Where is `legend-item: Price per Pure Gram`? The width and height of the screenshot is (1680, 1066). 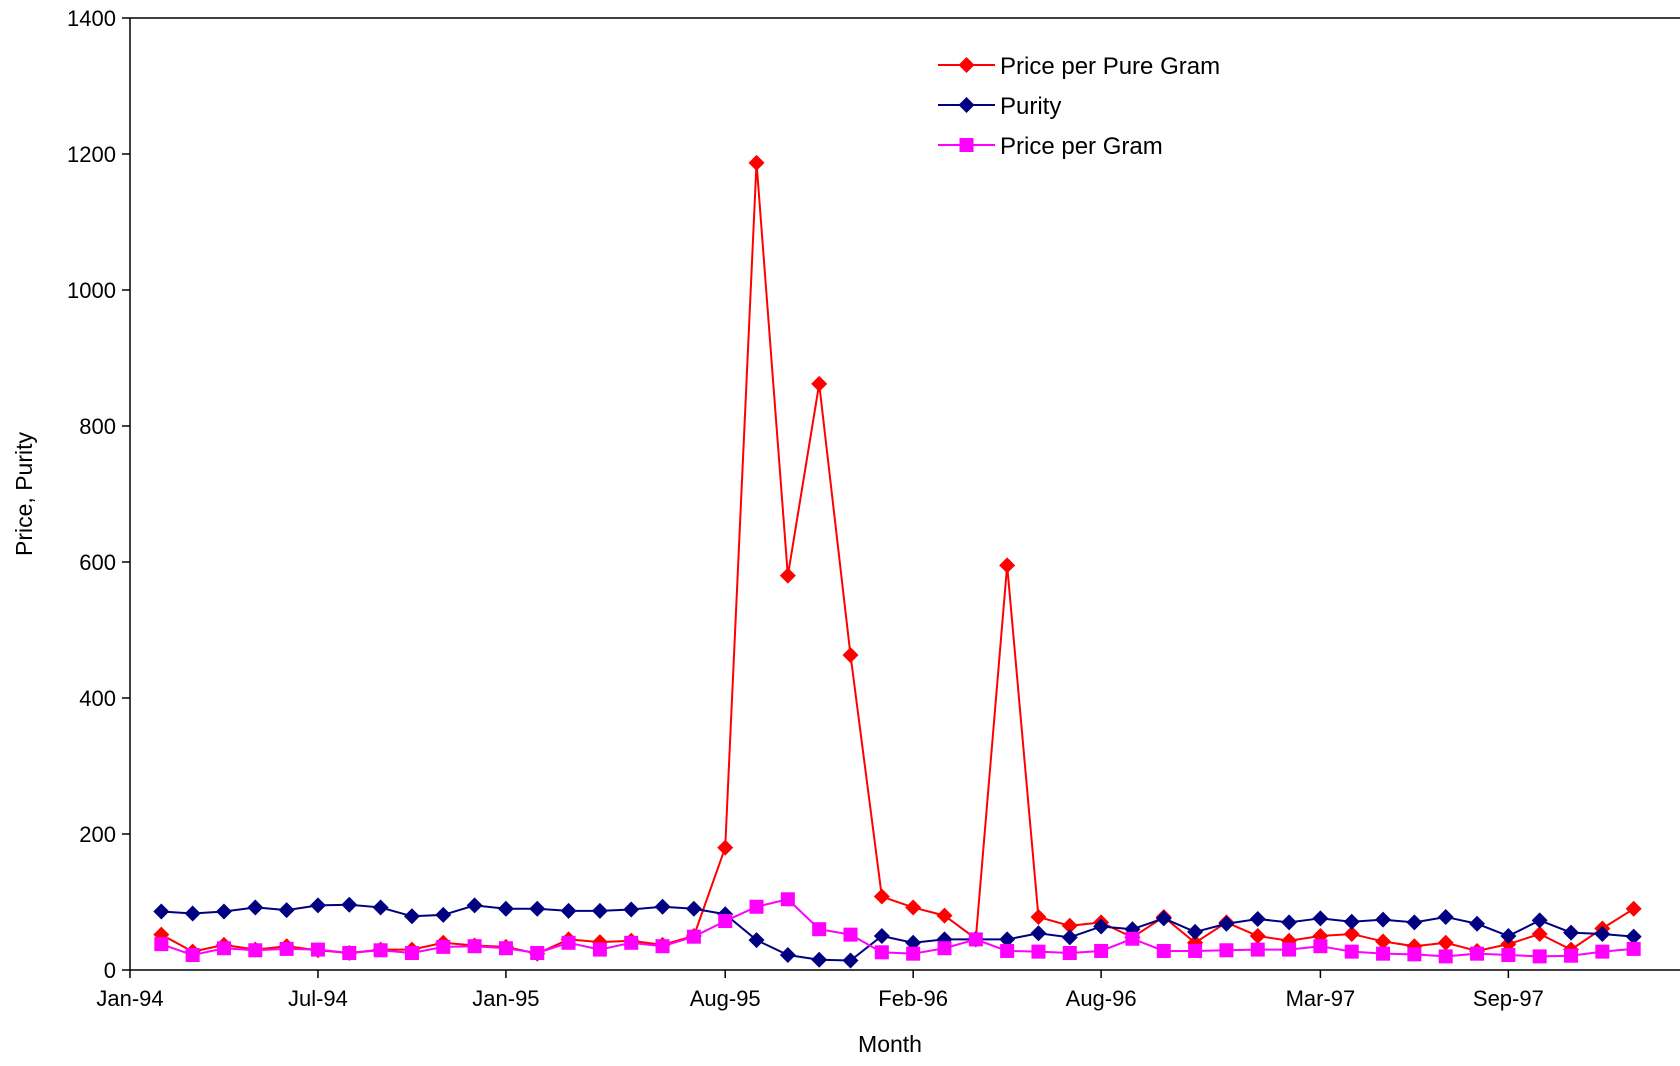
legend-item: Price per Pure Gram is located at coordinates (1079, 66).